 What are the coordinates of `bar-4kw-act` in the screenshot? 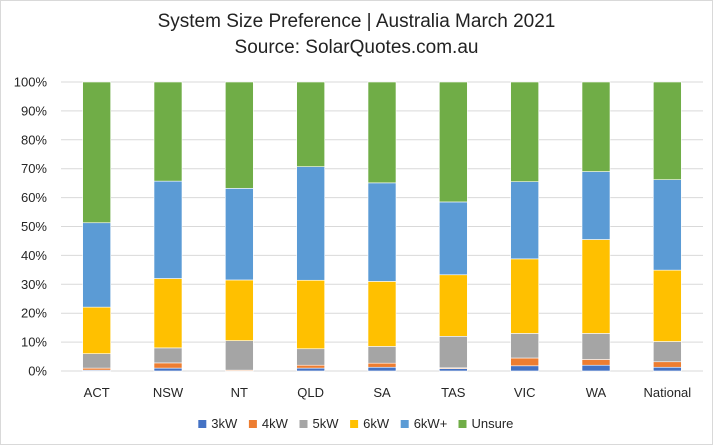 It's located at (96, 369).